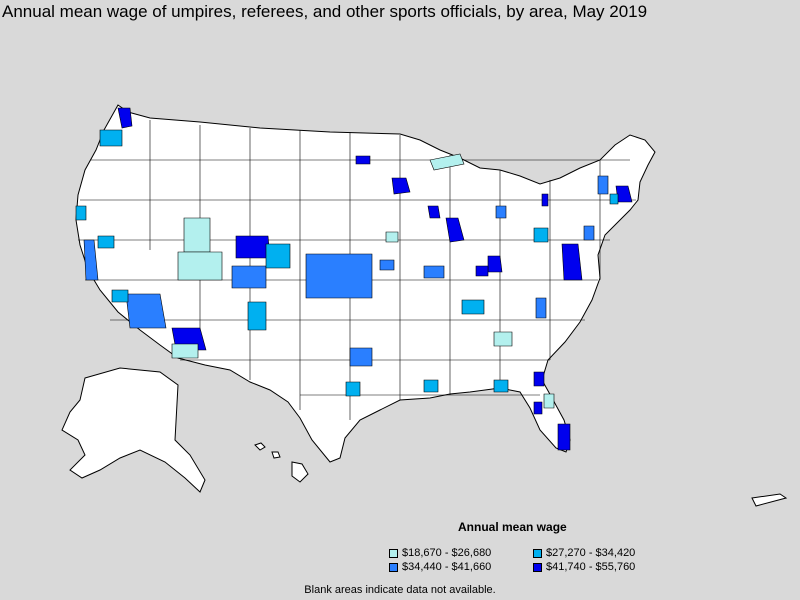 This screenshot has width=800, height=600. Describe the element at coordinates (539, 379) in the screenshot. I see `area-jax` at that location.